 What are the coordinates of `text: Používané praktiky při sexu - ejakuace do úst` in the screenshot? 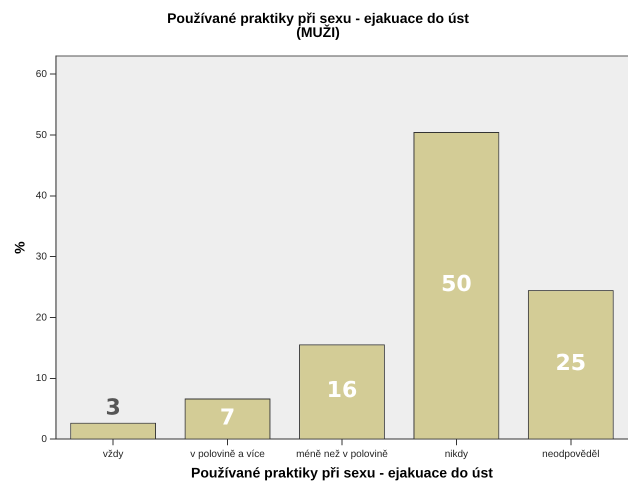 It's located at (318, 18).